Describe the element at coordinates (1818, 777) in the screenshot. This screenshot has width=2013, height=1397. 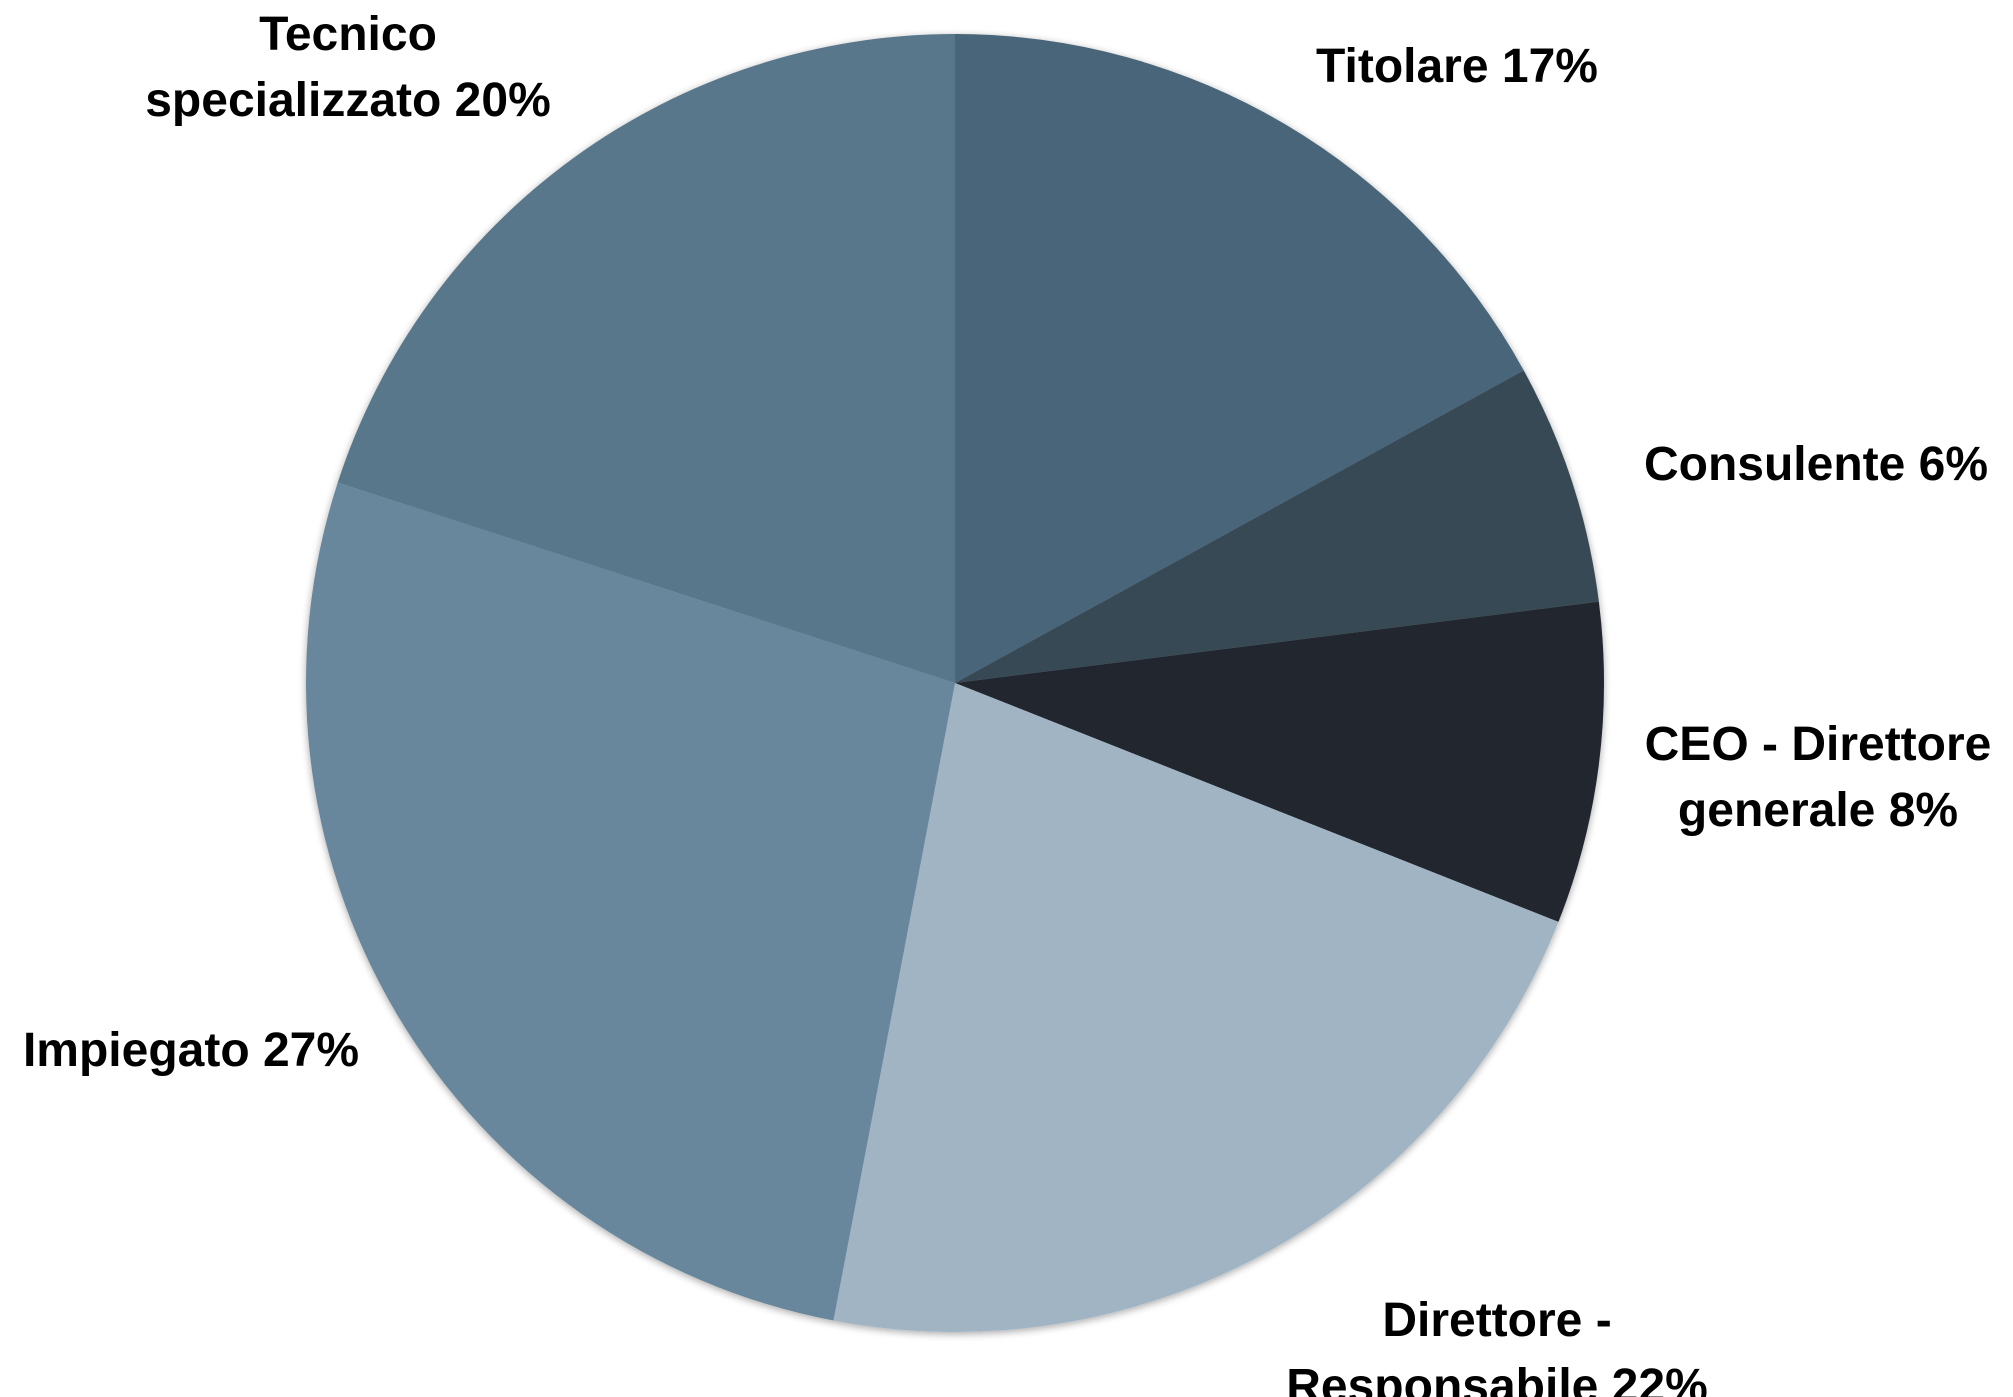
I see `slice-label-ceo-direttore-generale: CEO - Direttore generale 8%` at that location.